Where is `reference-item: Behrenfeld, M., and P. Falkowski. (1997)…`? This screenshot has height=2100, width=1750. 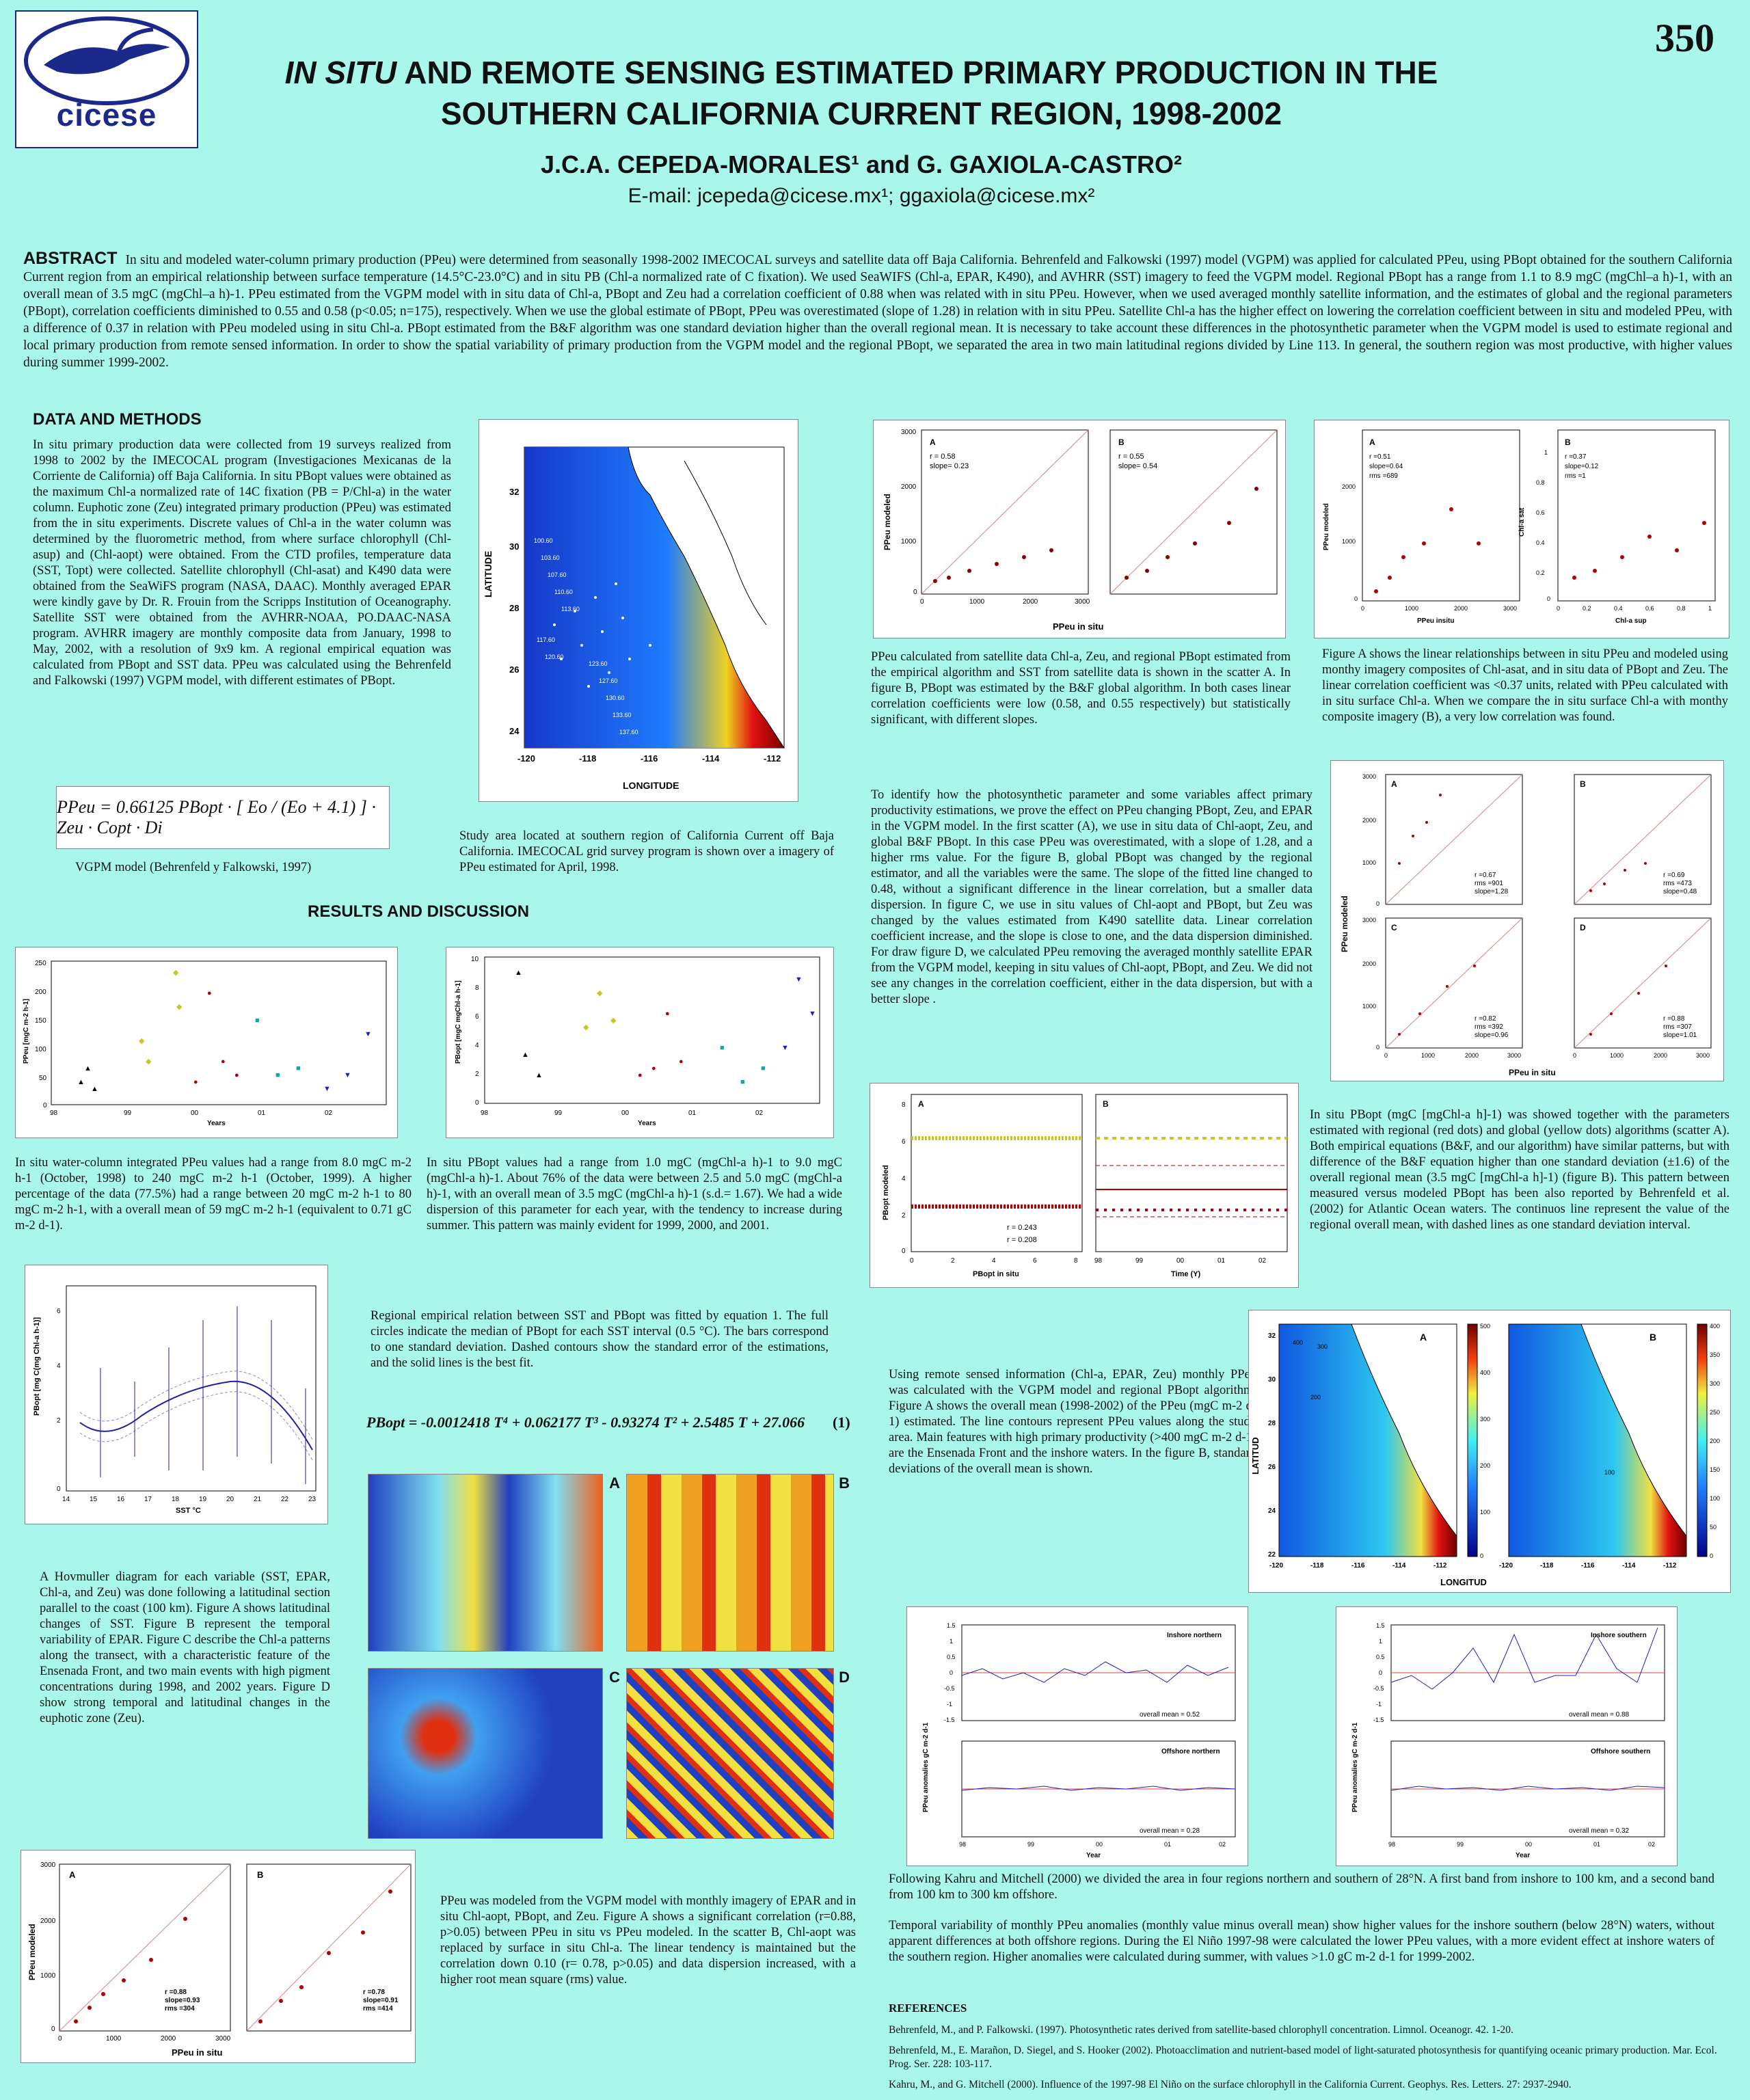
reference-item: Behrenfeld, M., and P. Falkowski. (1997)… is located at coordinates (1201, 2030).